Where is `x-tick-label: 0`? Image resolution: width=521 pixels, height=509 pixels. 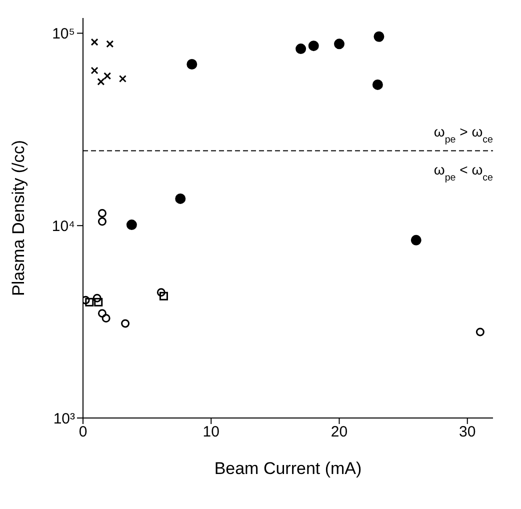
x-tick-label: 0 is located at coordinates (83, 432).